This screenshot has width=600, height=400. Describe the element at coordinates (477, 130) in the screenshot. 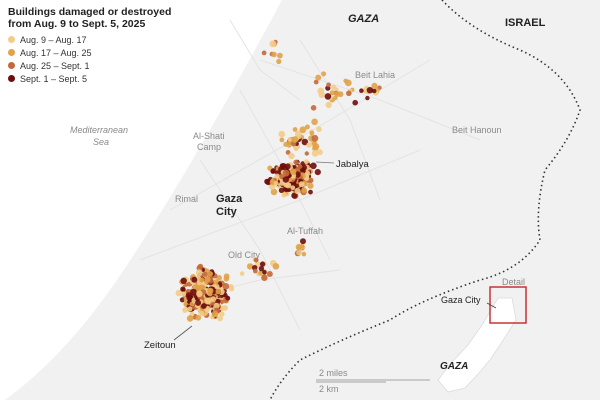

I see `beit-hanoun-label: Beit Hanoun` at that location.